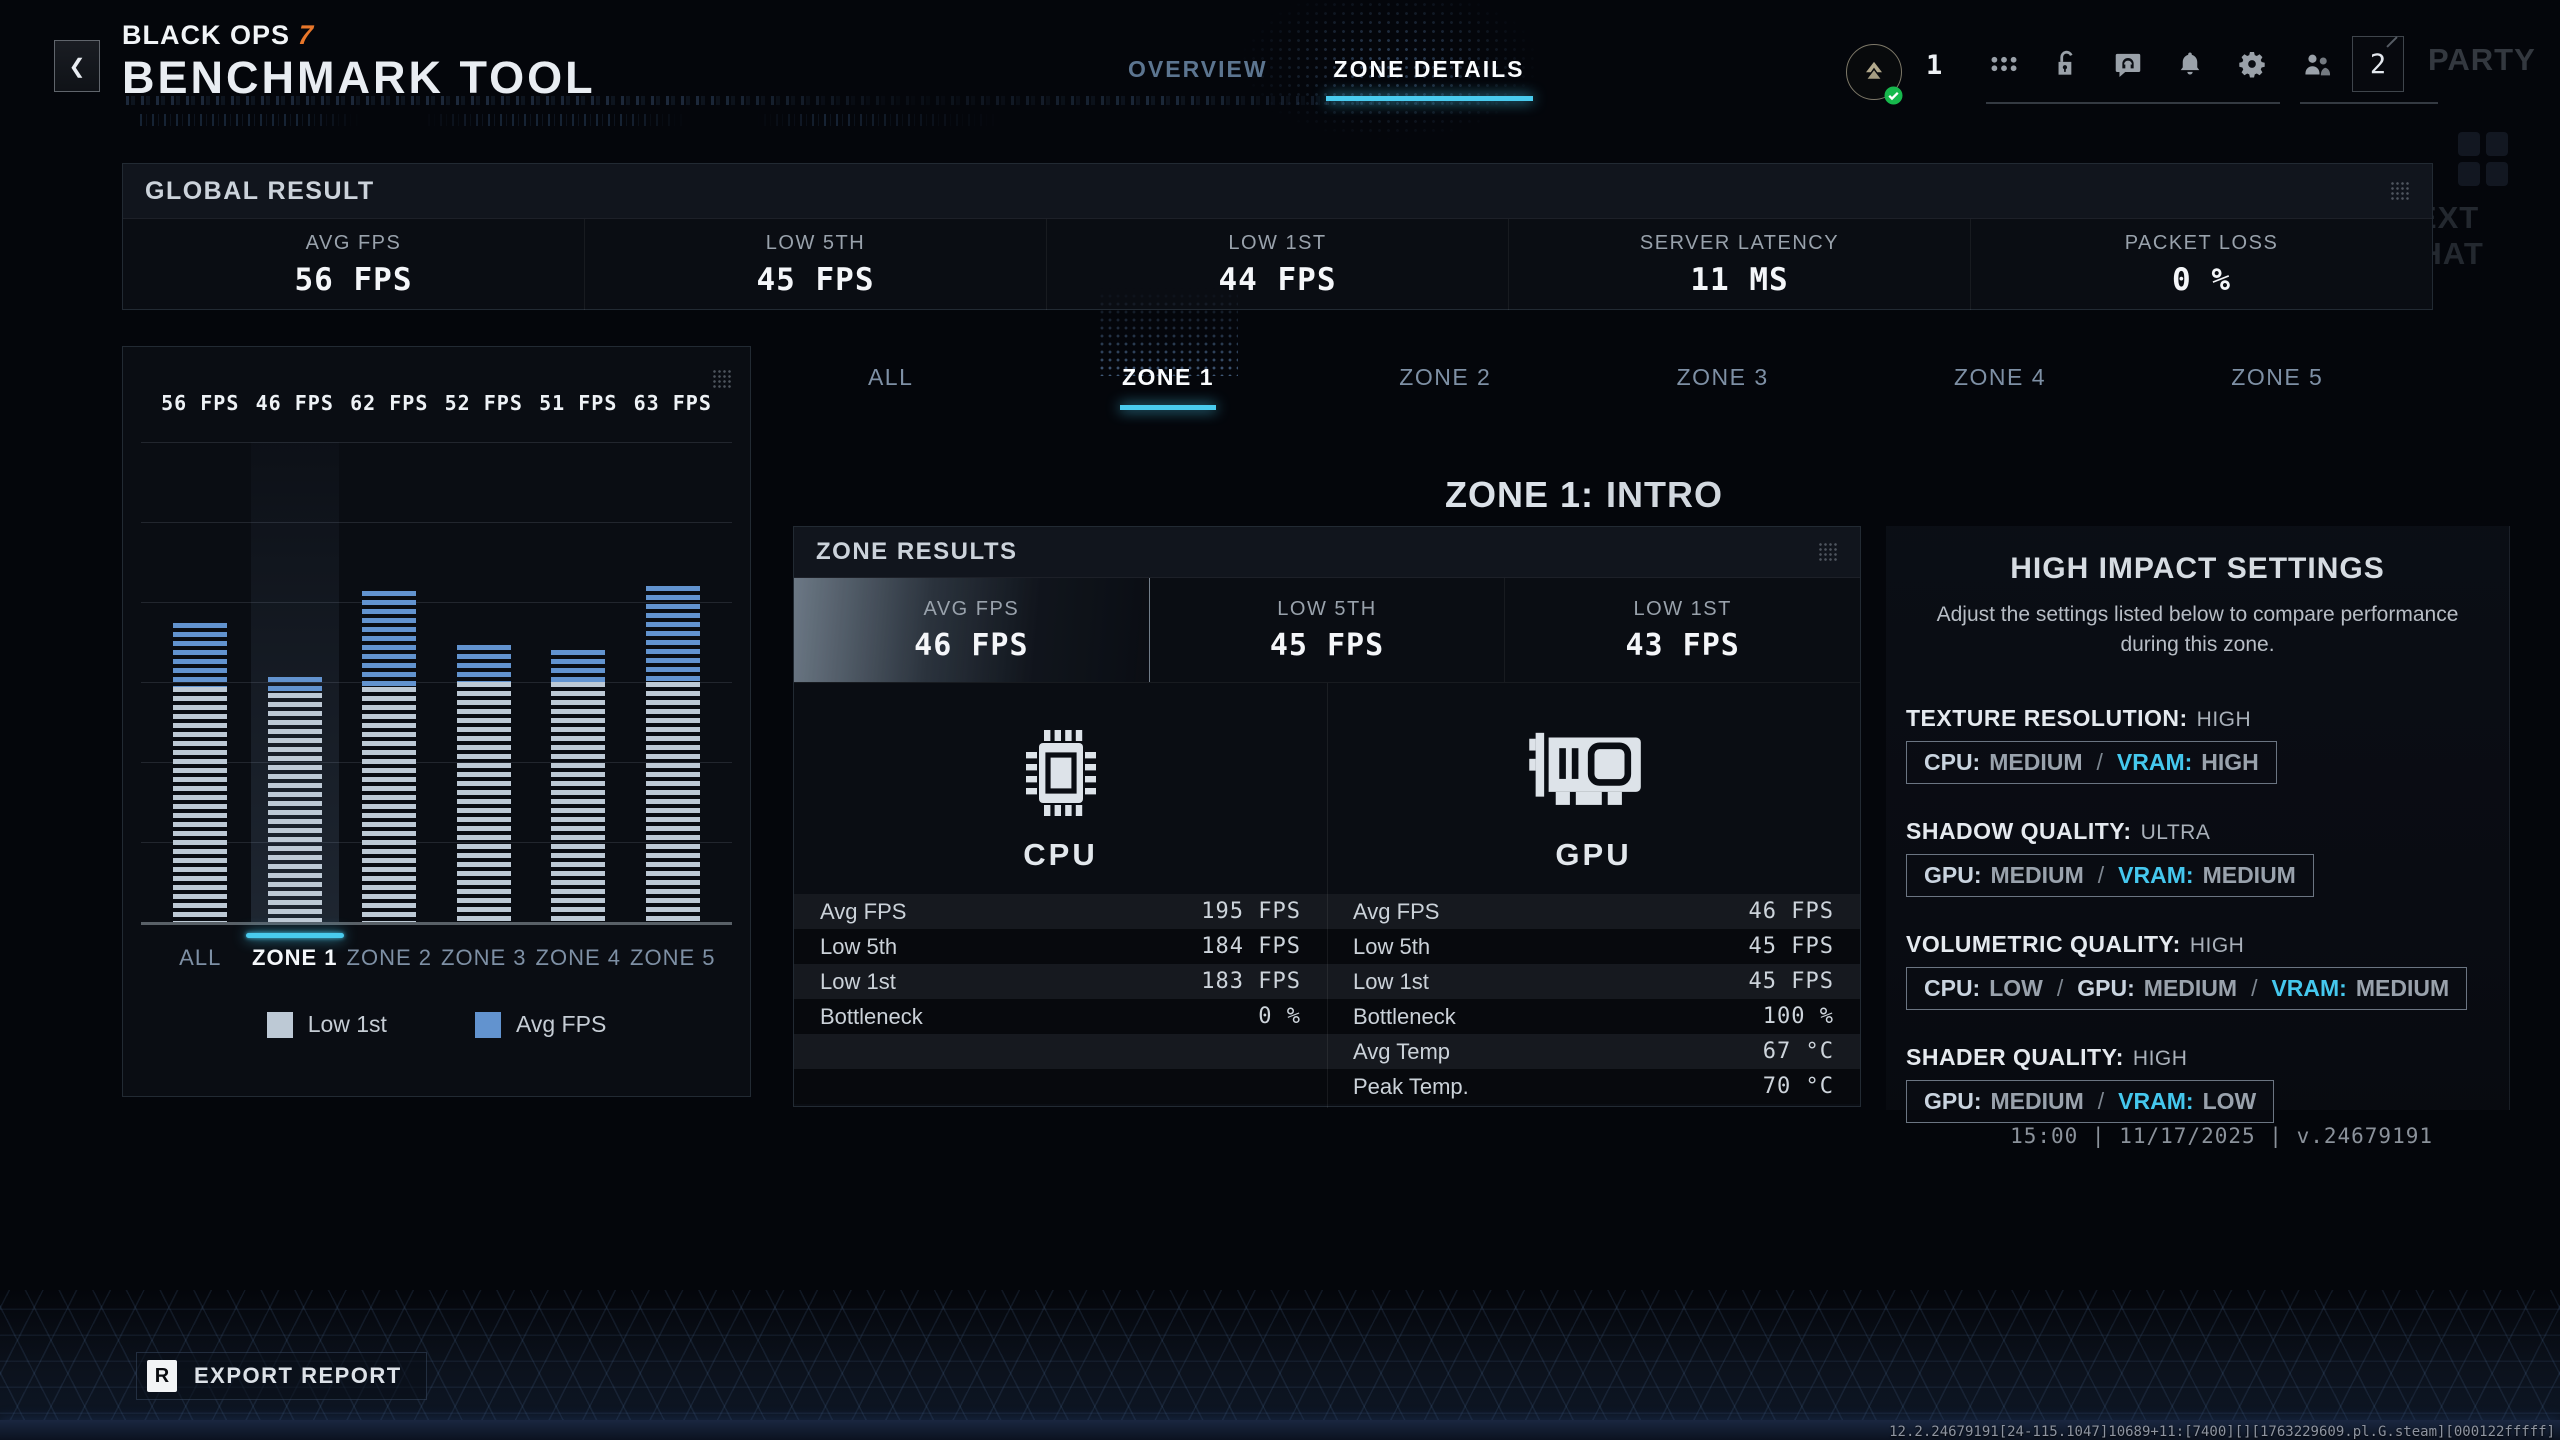  I want to click on zone-tab-label: ZONE 1, so click(1168, 376).